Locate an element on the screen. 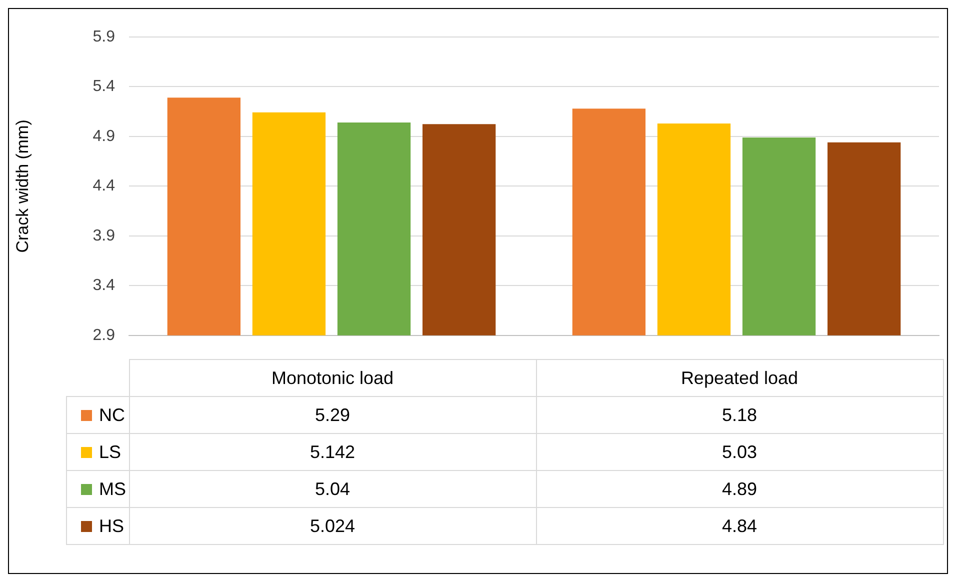  legend-label: HS is located at coordinates (97, 526).